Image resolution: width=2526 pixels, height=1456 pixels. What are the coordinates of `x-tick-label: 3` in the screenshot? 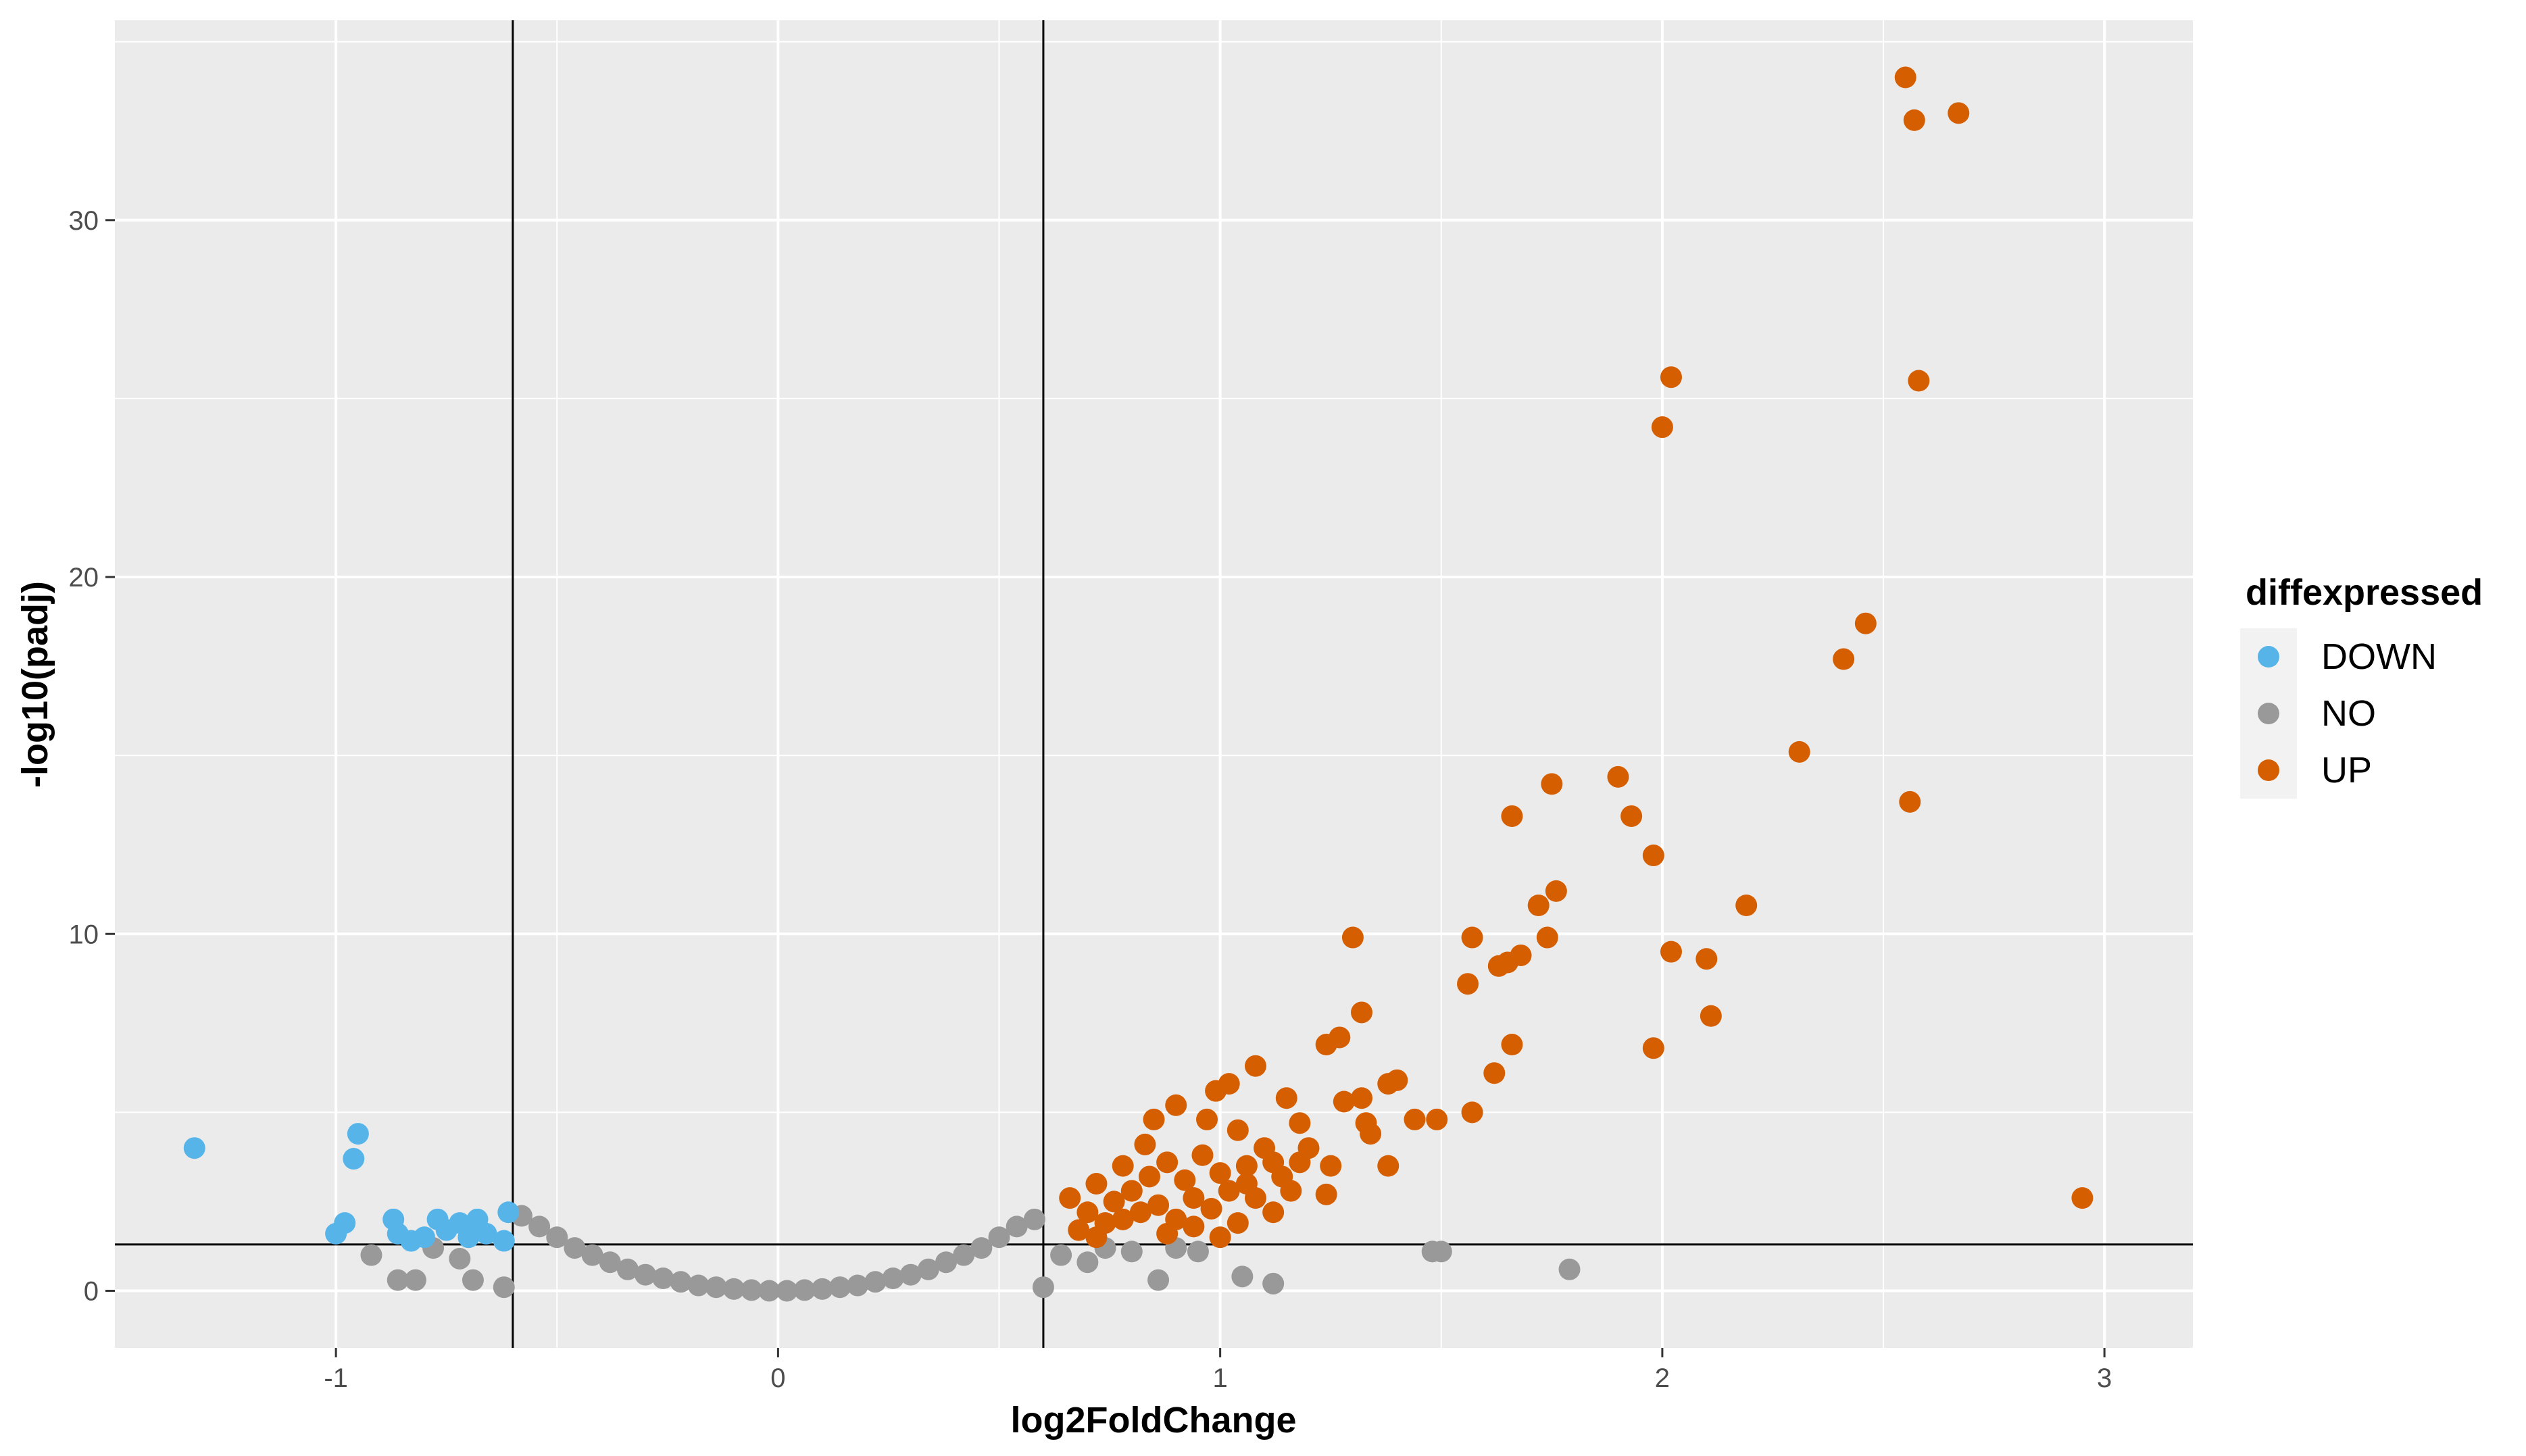 It's located at (2104, 1378).